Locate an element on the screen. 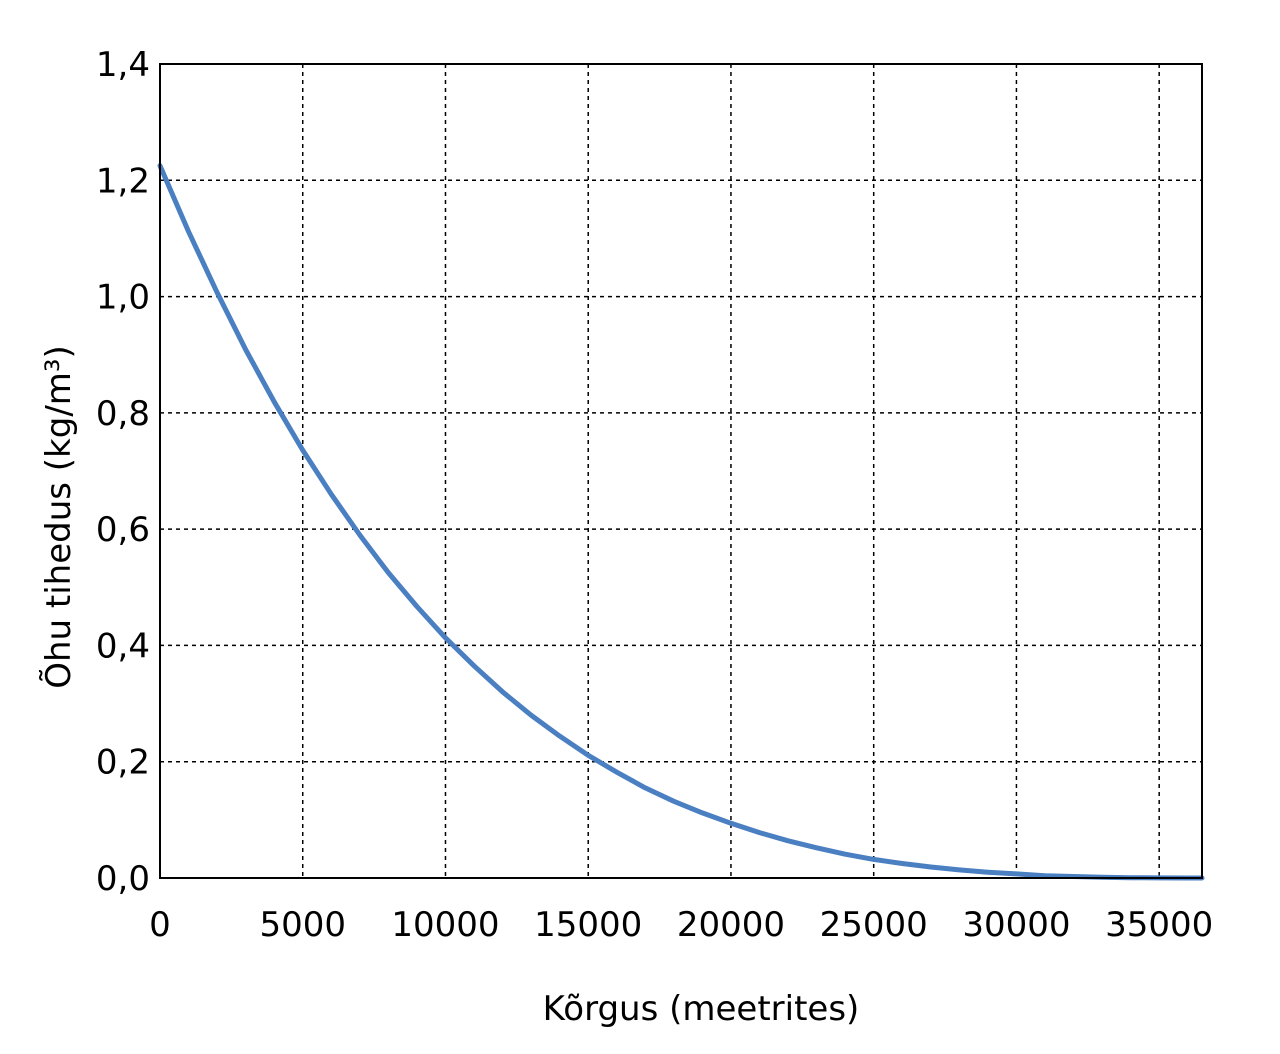 Image resolution: width=1280 pixels, height=1054 pixels. x-tick-label: 15000 is located at coordinates (588, 925).